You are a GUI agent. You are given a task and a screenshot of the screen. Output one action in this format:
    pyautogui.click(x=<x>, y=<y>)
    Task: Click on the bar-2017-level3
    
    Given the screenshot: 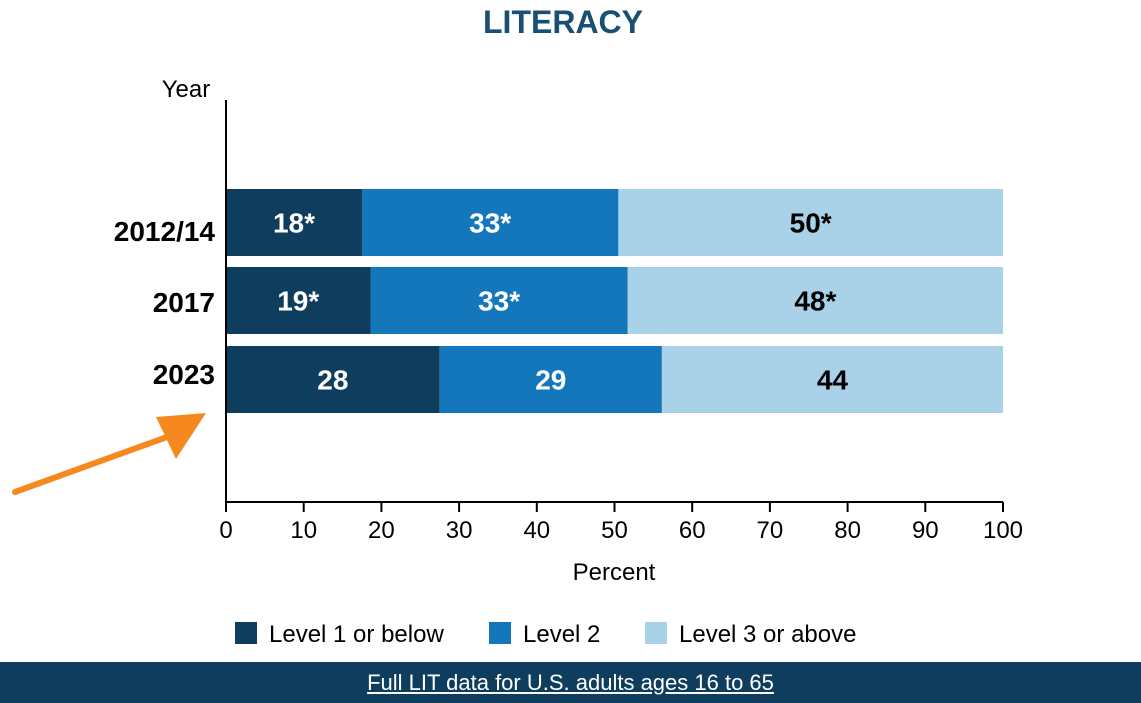 What is the action you would take?
    pyautogui.click(x=815, y=300)
    